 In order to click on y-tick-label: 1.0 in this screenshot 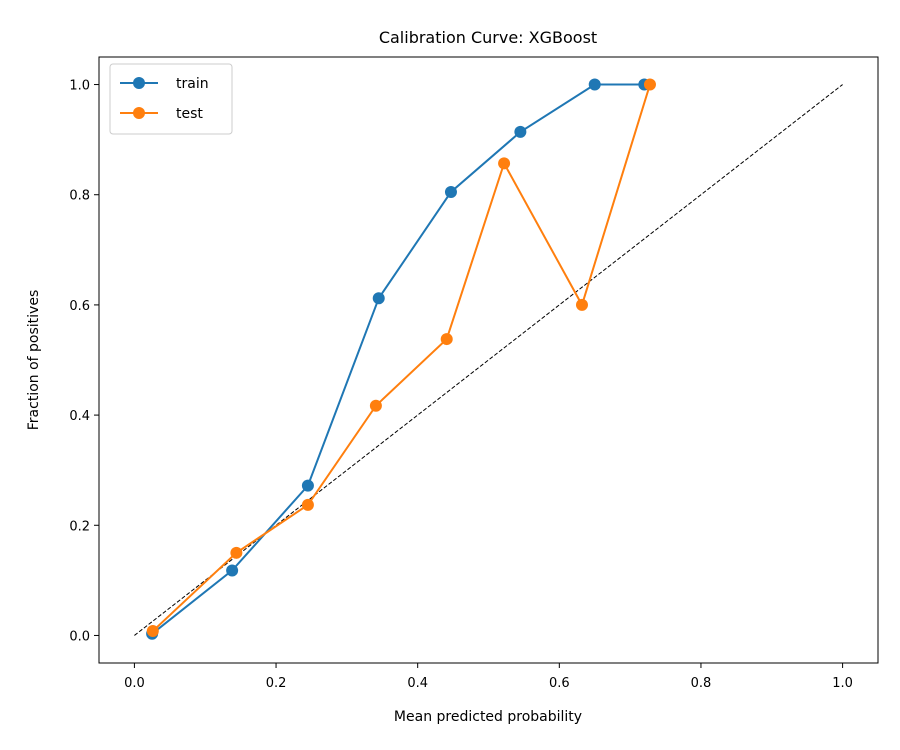, I will do `click(79, 86)`.